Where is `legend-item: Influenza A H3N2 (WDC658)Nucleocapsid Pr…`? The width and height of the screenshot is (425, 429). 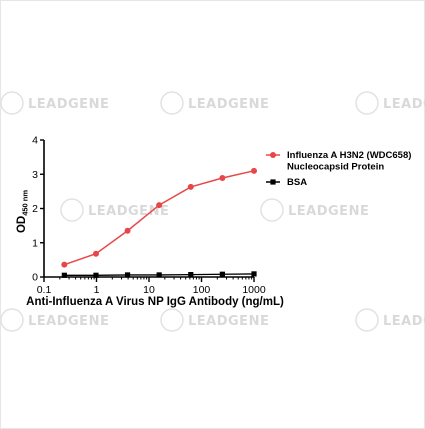
legend-item: Influenza A H3N2 (WDC658)Nucleocapsid Pr… is located at coordinates (338, 161).